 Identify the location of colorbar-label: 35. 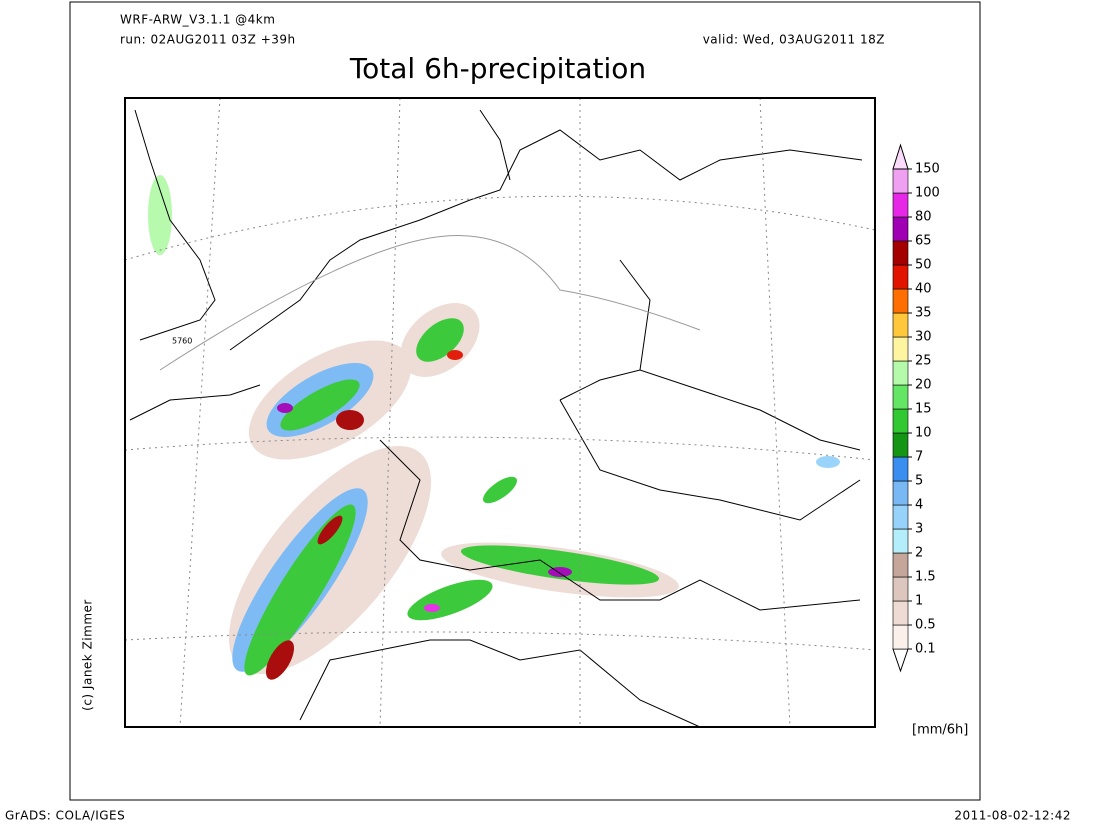
(923, 313).